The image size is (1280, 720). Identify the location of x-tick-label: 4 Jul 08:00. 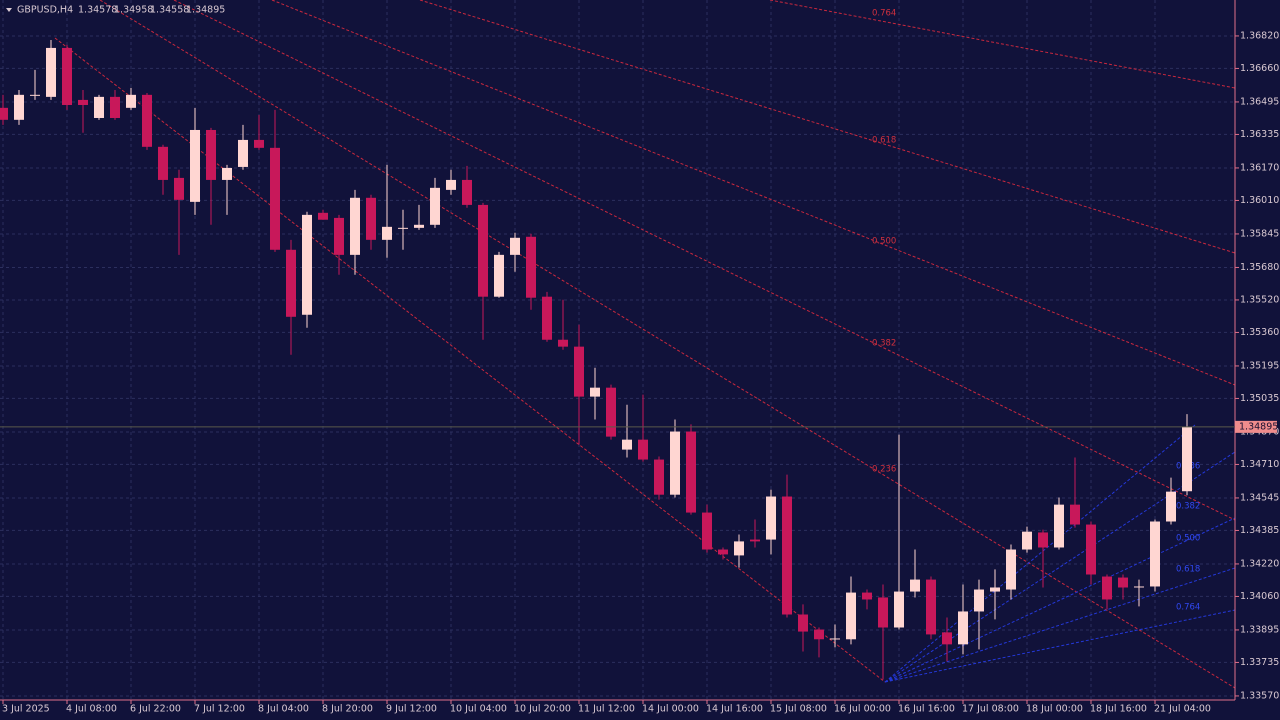
(91, 709).